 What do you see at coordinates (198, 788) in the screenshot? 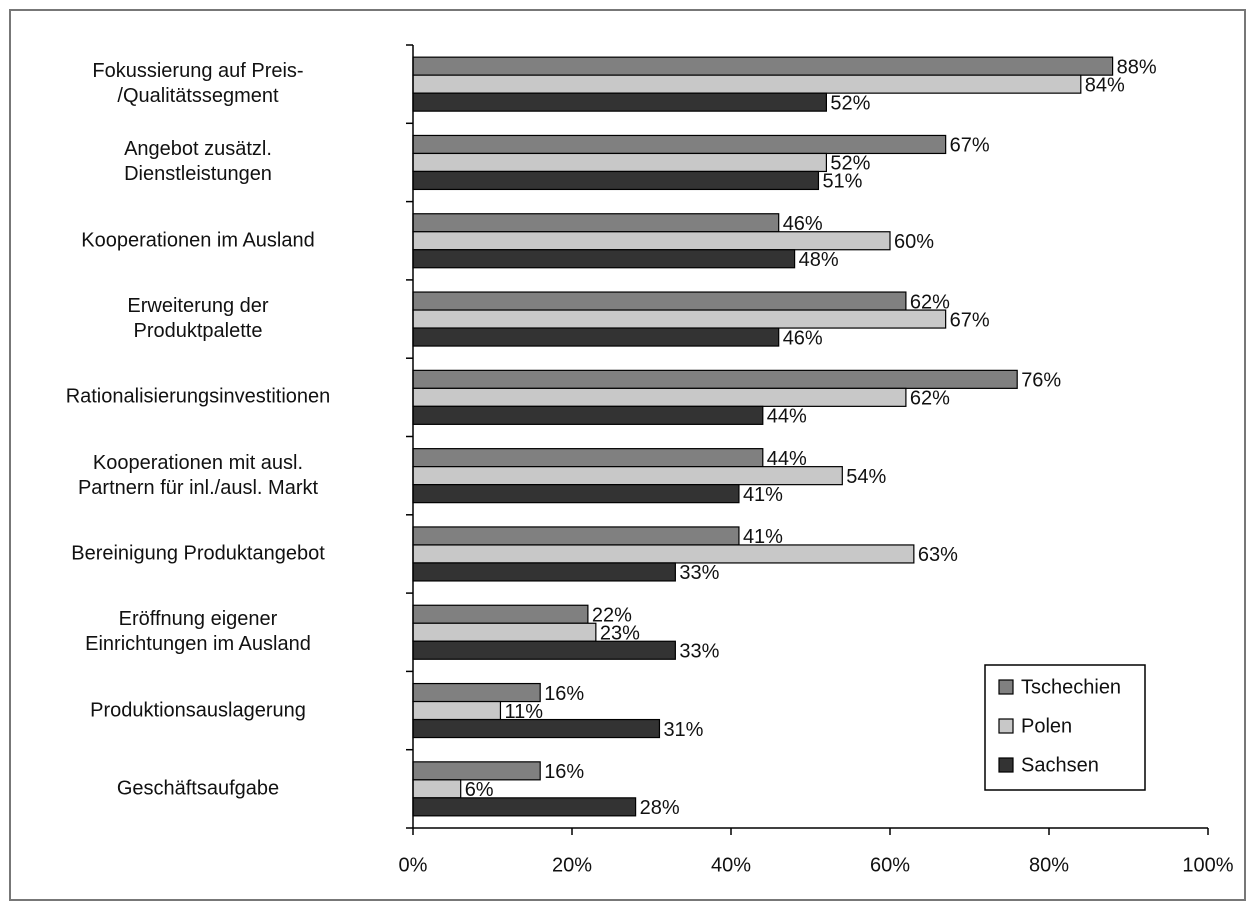
I see `category-label: Geschäftsaufgabe` at bounding box center [198, 788].